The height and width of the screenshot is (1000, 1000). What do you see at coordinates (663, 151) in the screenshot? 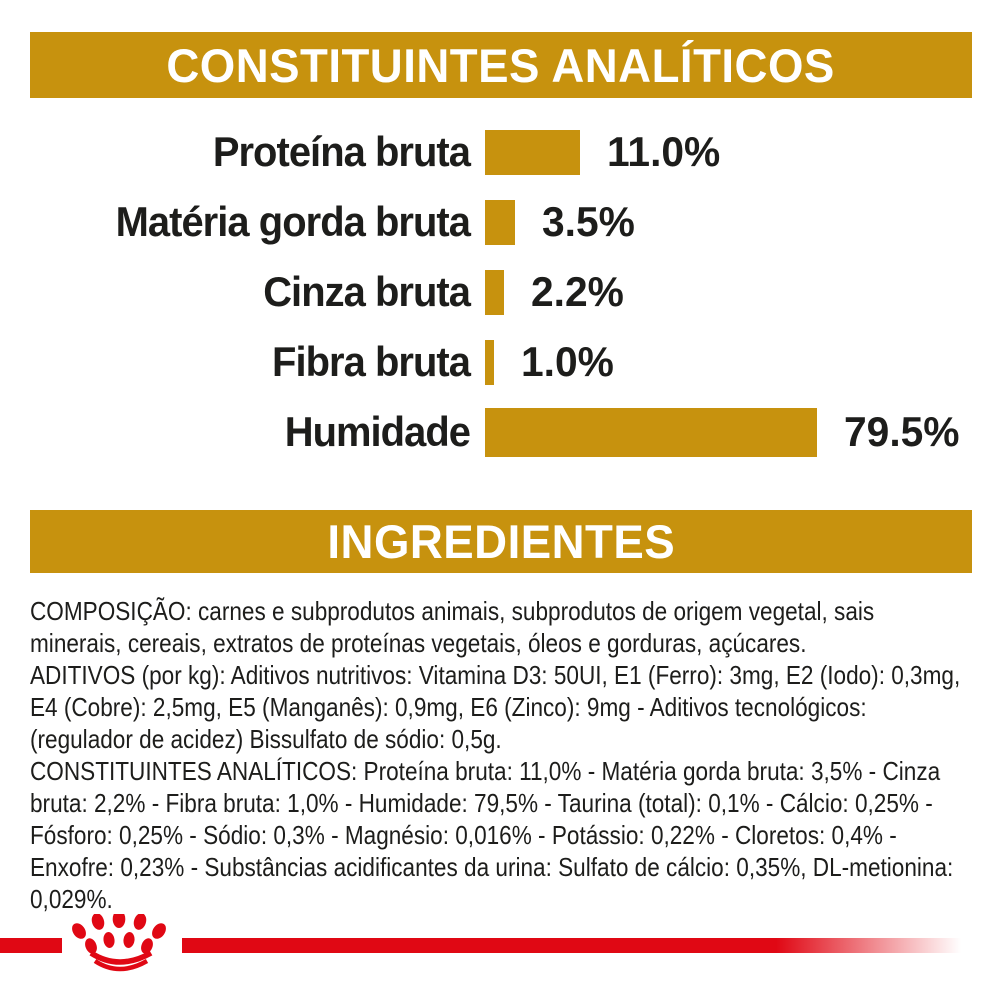
I see `constituent-value: 11.0%` at bounding box center [663, 151].